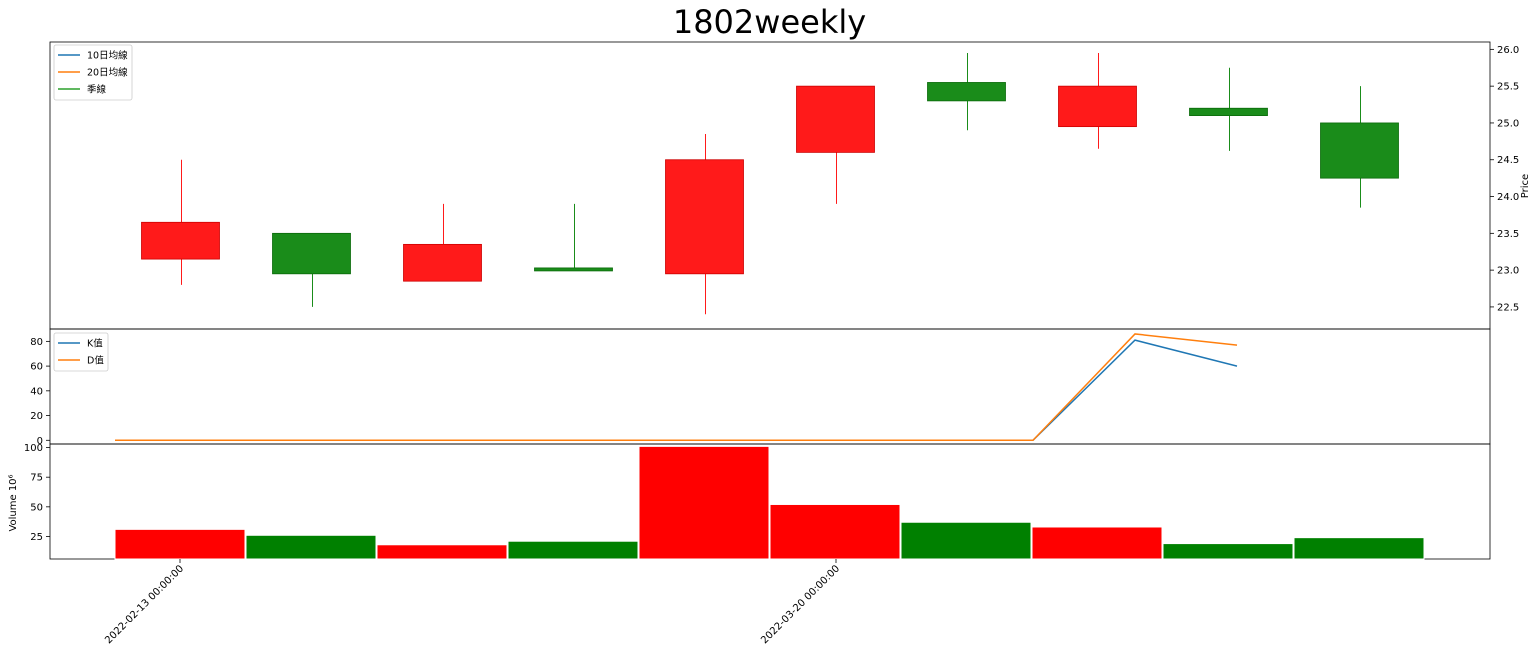 This screenshot has width=1539, height=651. What do you see at coordinates (97, 90) in the screenshot?
I see `price-legend-label: 季線` at bounding box center [97, 90].